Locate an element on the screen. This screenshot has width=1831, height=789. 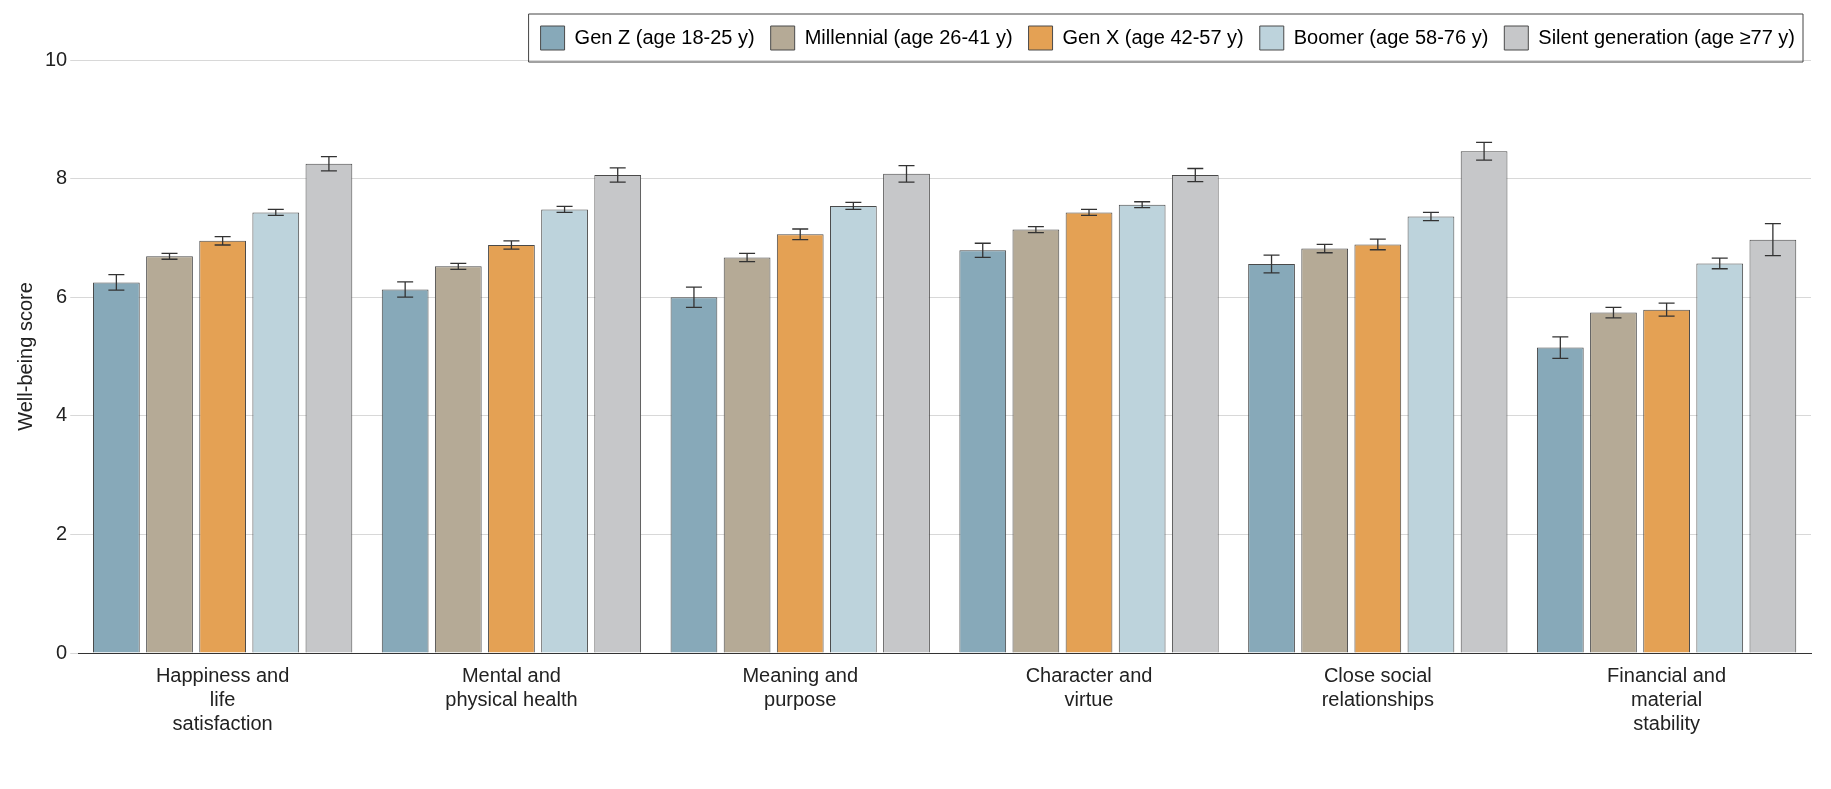
y-tick-label: 6 is located at coordinates (62, 295).